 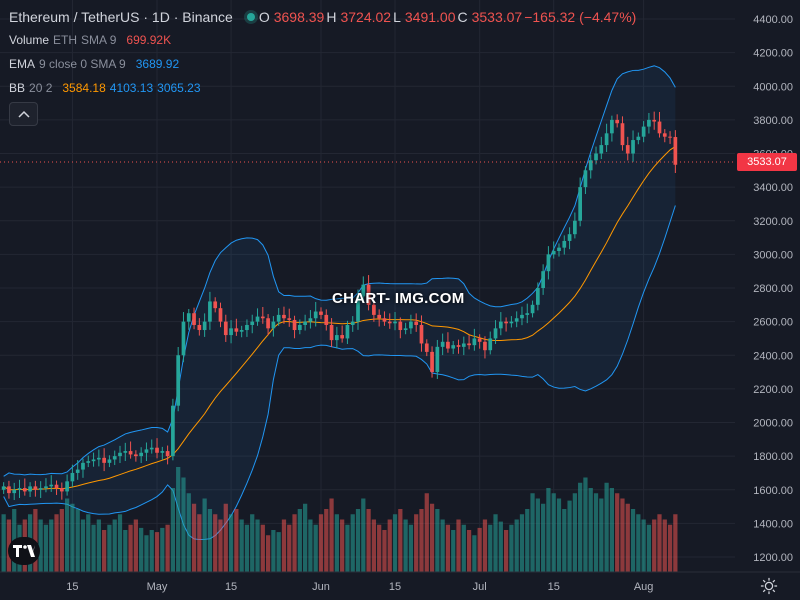 What do you see at coordinates (398, 298) in the screenshot?
I see `watermark-text: CHART- IMG.COM` at bounding box center [398, 298].